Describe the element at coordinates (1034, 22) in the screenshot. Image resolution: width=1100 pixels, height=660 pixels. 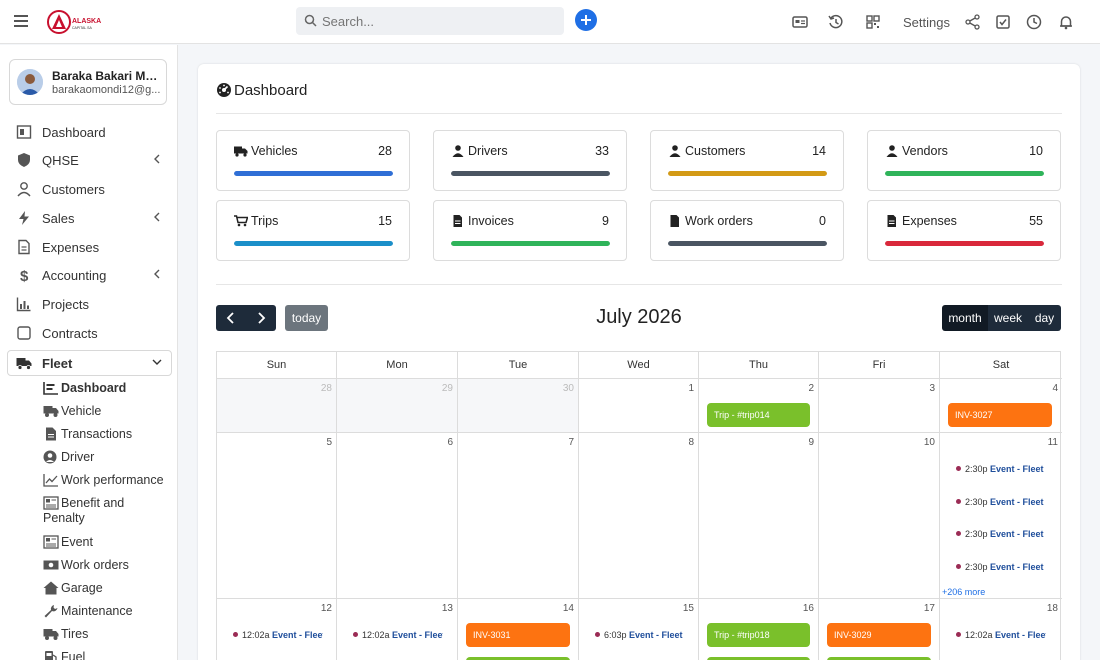
I see `clock-icon` at that location.